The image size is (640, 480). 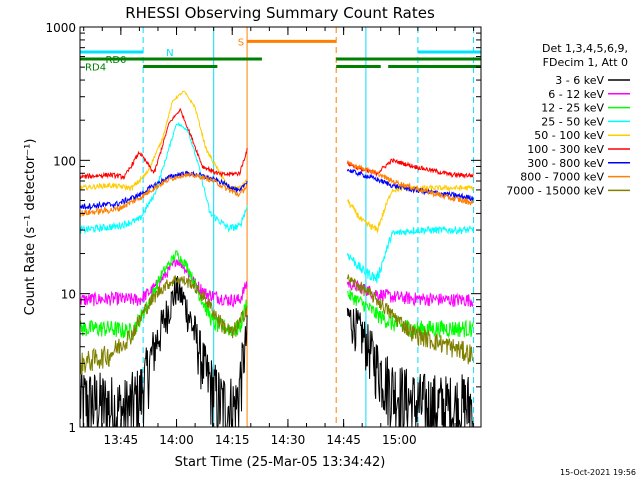 What do you see at coordinates (95, 68) in the screenshot?
I see `state-bar-label-rd4: RD4` at bounding box center [95, 68].